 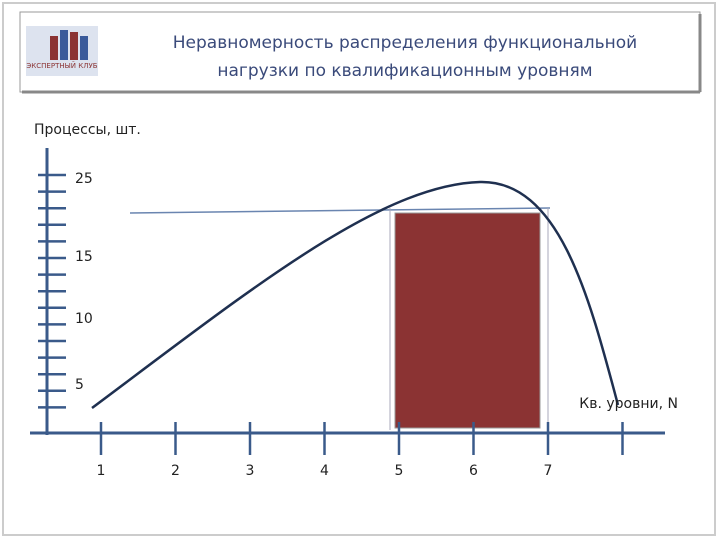 What do you see at coordinates (250, 471) in the screenshot?
I see `x-label: 3` at bounding box center [250, 471].